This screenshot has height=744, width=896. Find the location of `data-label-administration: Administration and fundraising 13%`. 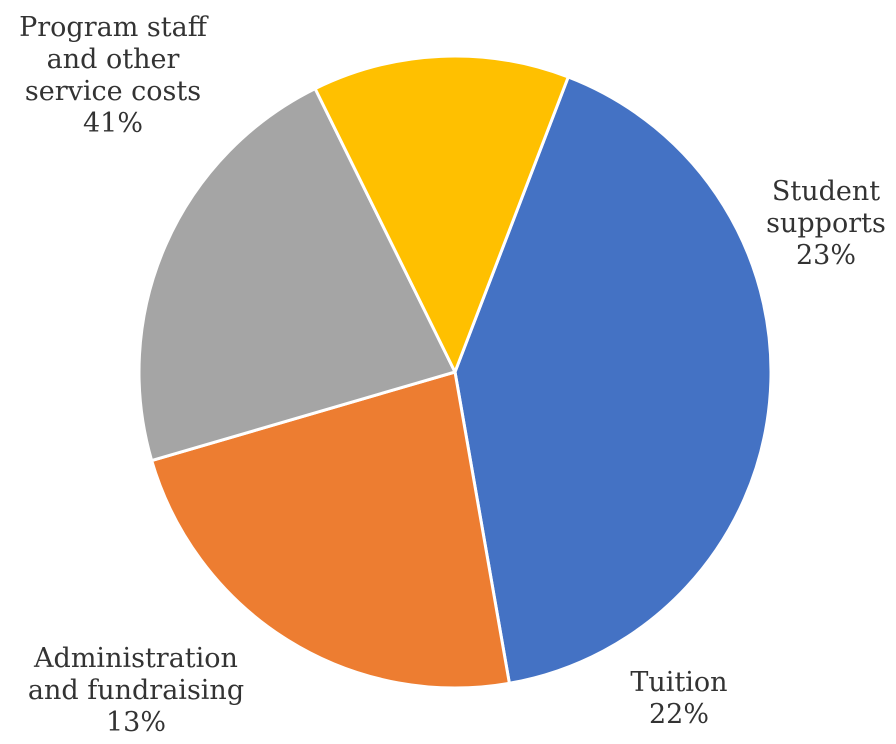

data-label-administration: Administration and fundraising 13% is located at coordinates (136, 690).